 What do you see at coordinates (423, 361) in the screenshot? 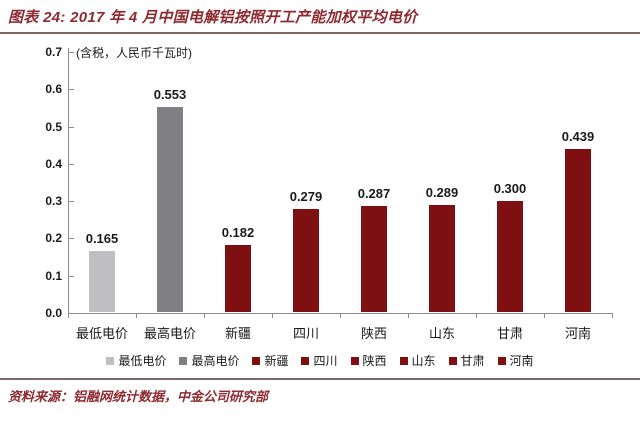
I see `legend-label: 山东` at bounding box center [423, 361].